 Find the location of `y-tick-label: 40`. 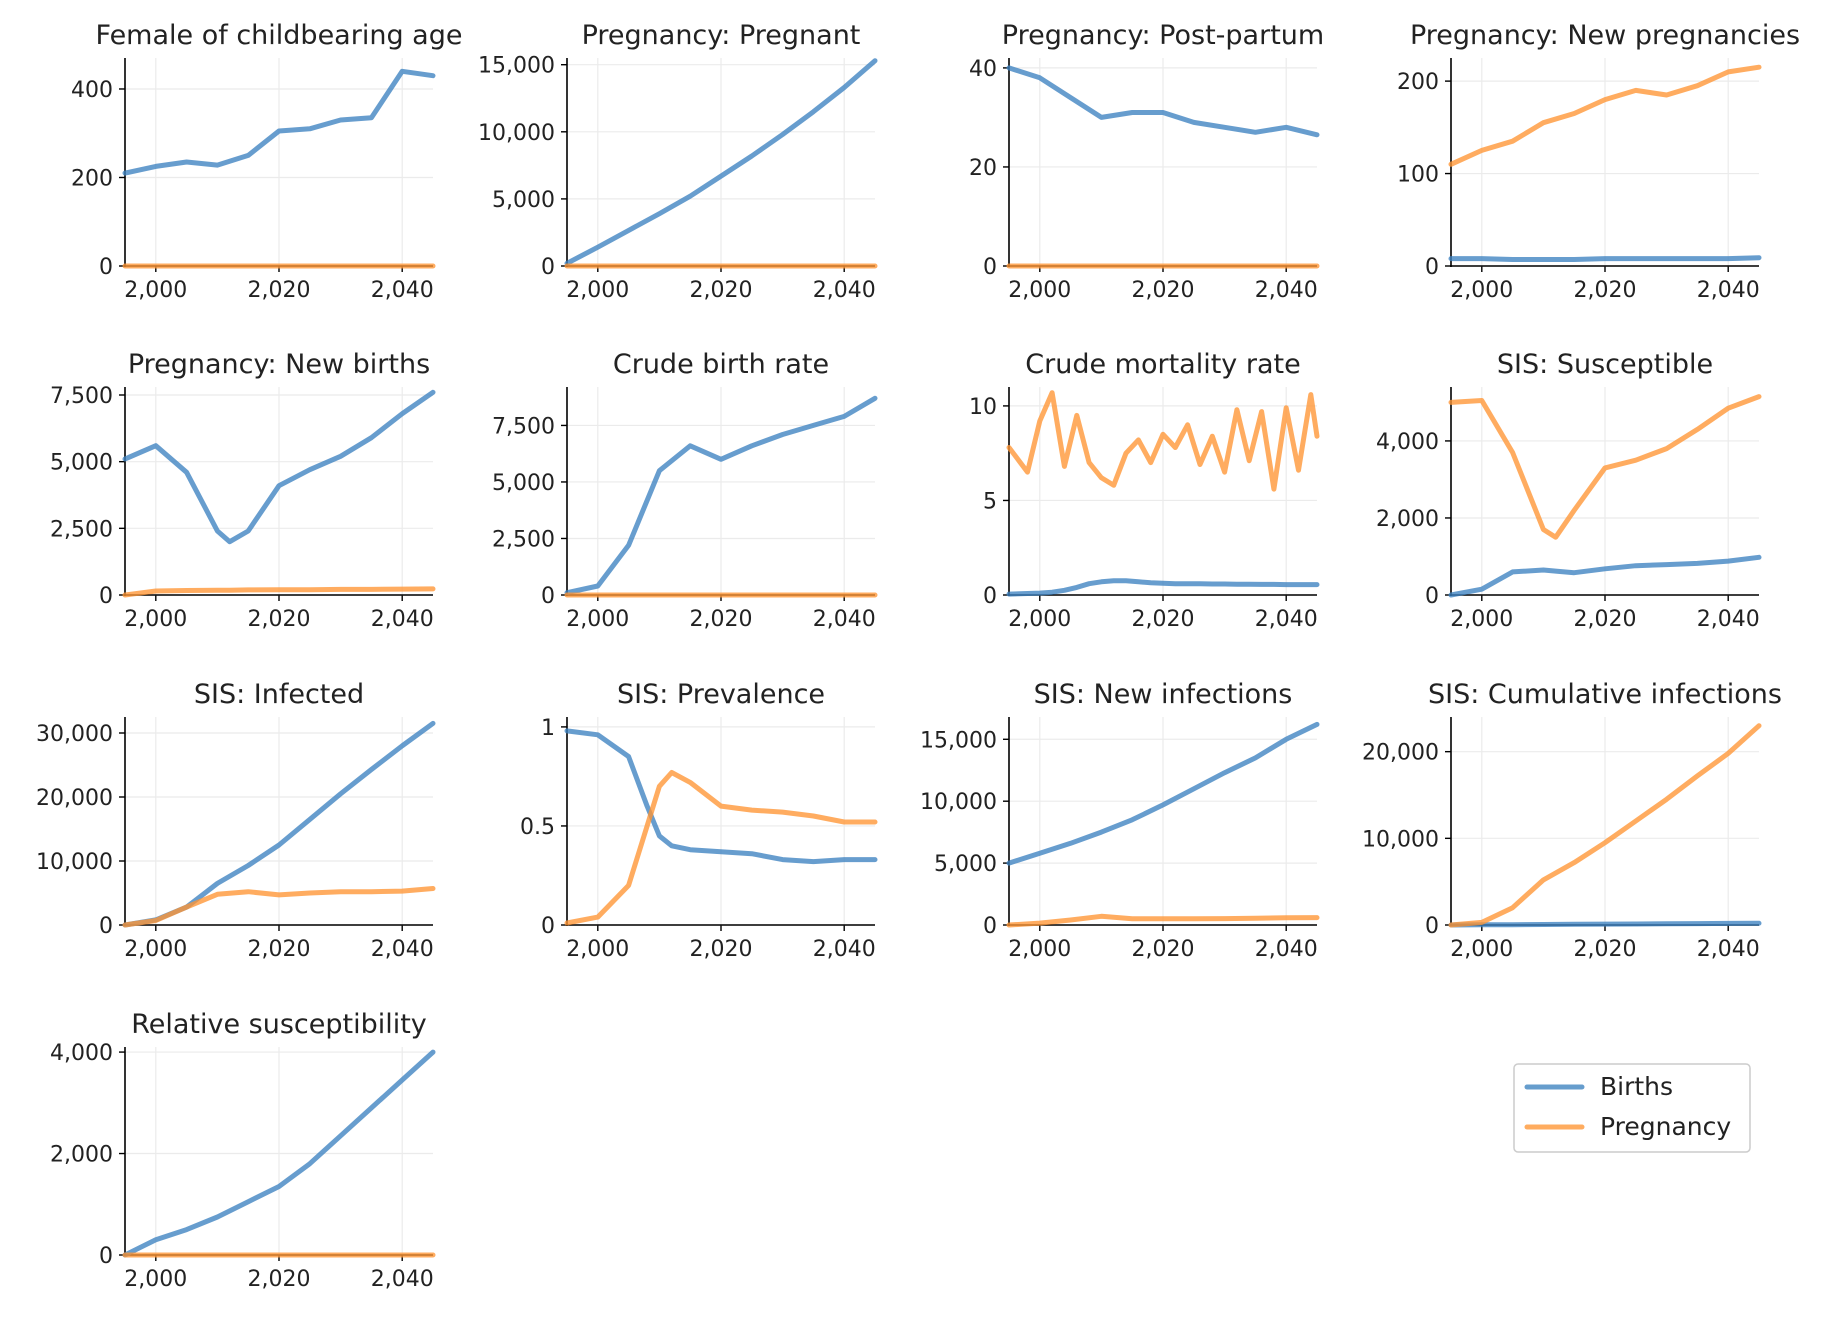

y-tick-label: 40 is located at coordinates (983, 69).